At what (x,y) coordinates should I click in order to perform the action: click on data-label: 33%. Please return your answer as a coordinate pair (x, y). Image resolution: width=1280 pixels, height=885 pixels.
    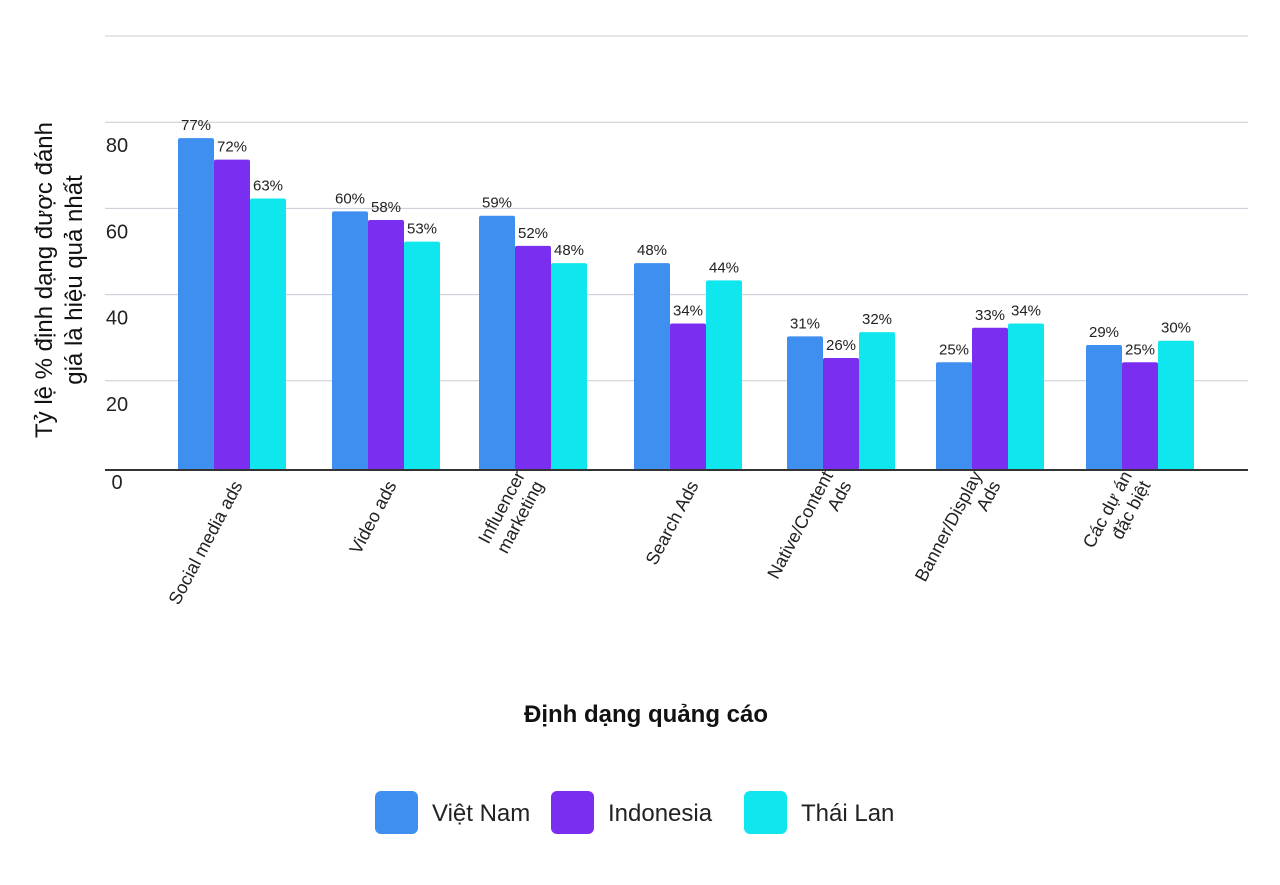
    Looking at the image, I should click on (990, 315).